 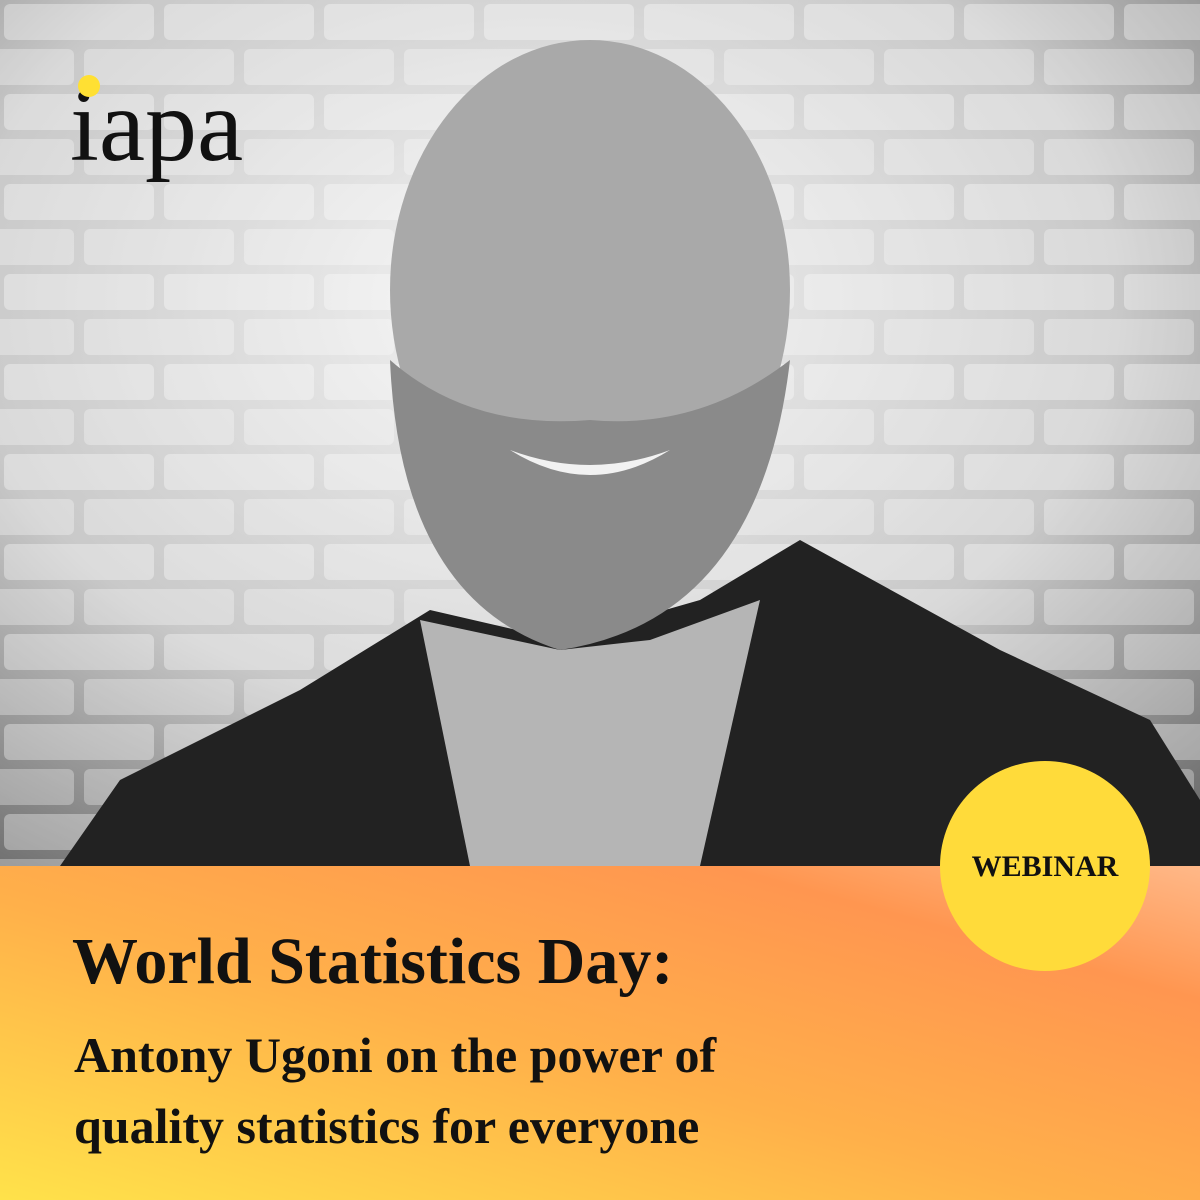 I want to click on badge, so click(x=1045, y=866).